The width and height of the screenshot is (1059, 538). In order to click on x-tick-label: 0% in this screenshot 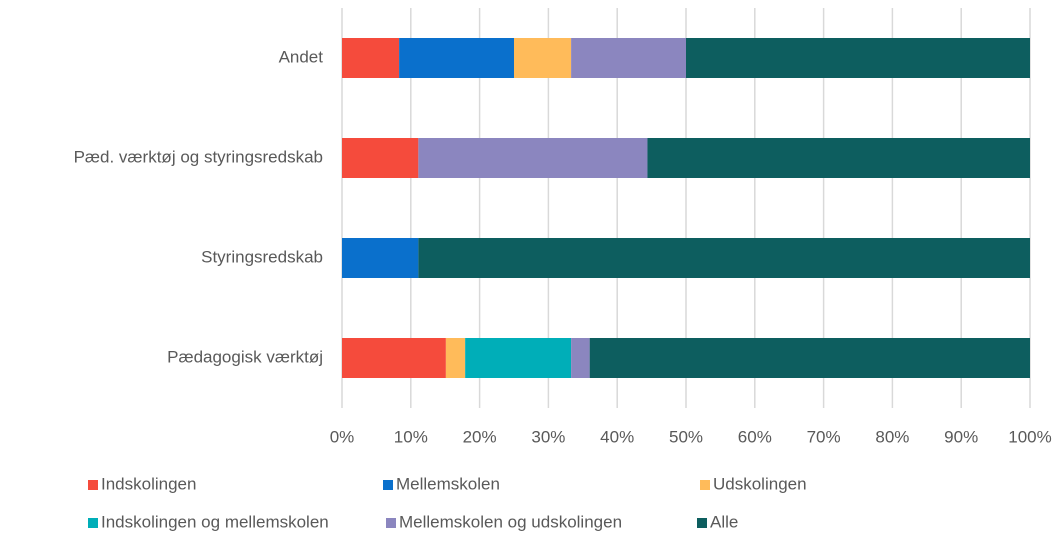, I will do `click(342, 436)`.